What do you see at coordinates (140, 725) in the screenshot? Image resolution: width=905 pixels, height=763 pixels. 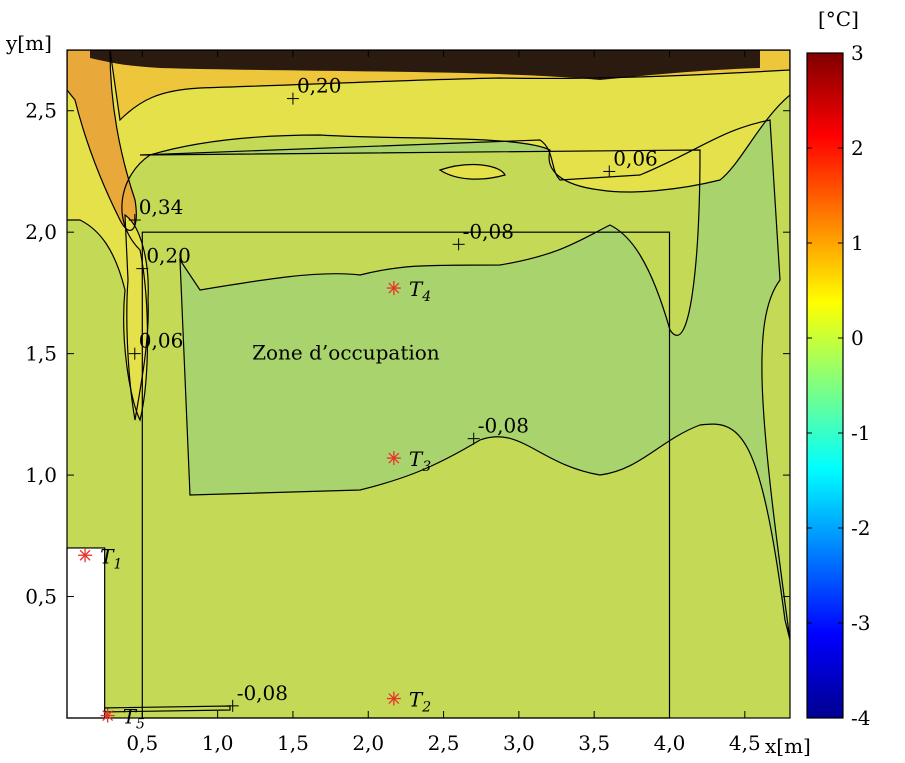 I see `sensor-label-sub: 5` at bounding box center [140, 725].